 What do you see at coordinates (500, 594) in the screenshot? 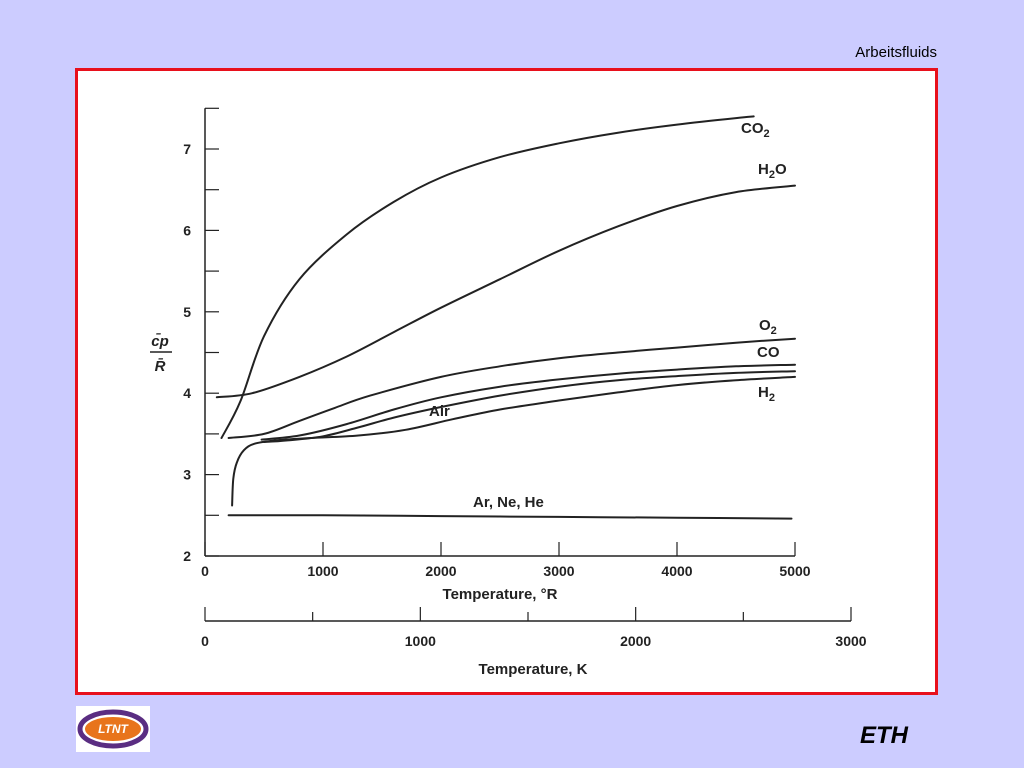
I see `x-axis-title: Temperature, °R` at bounding box center [500, 594].